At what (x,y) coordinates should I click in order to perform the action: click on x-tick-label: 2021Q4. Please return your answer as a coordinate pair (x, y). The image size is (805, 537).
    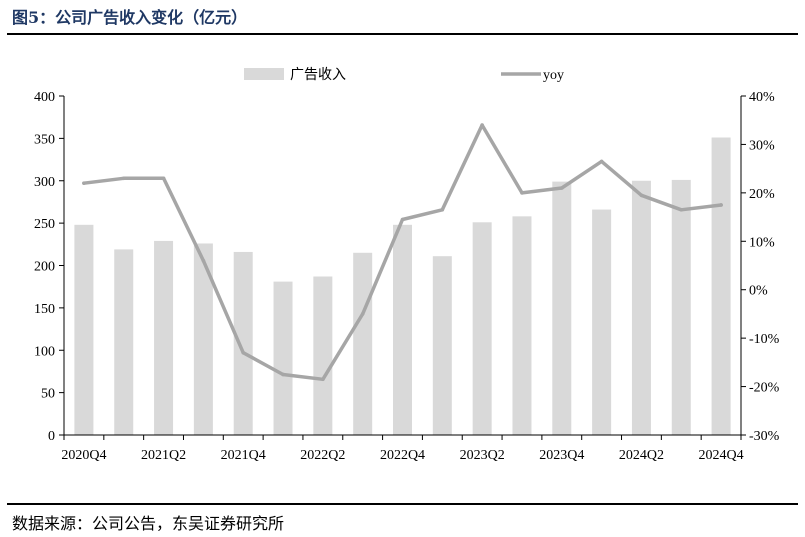
    Looking at the image, I should click on (243, 455).